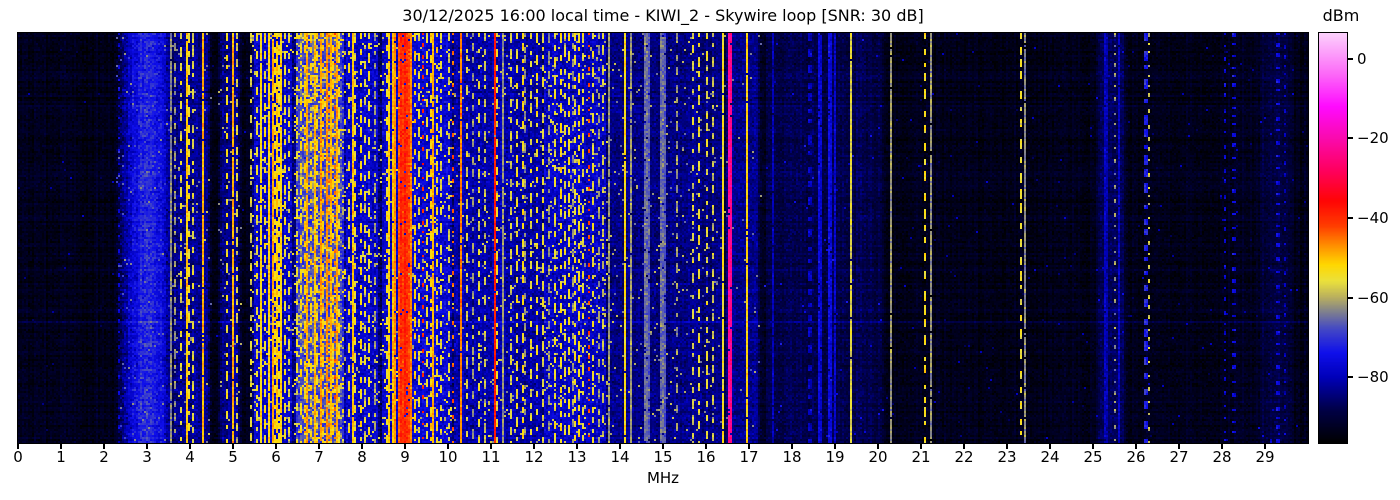  I want to click on x-tick-label: 8, so click(362, 457).